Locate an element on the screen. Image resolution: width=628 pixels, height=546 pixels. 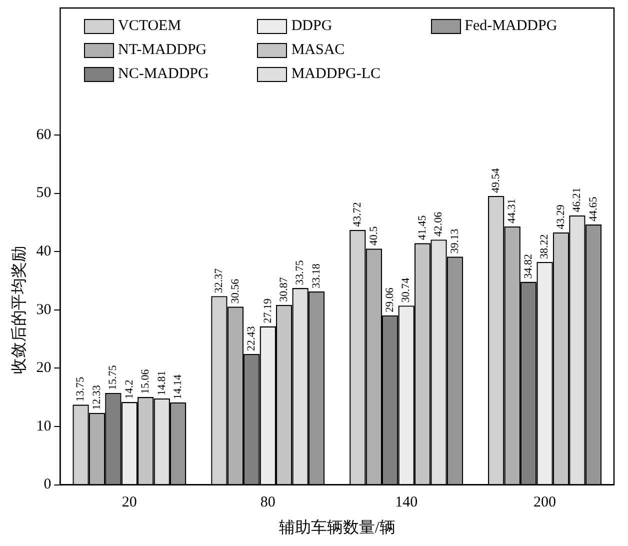
data-label: 15.06 is located at coordinates (146, 381).